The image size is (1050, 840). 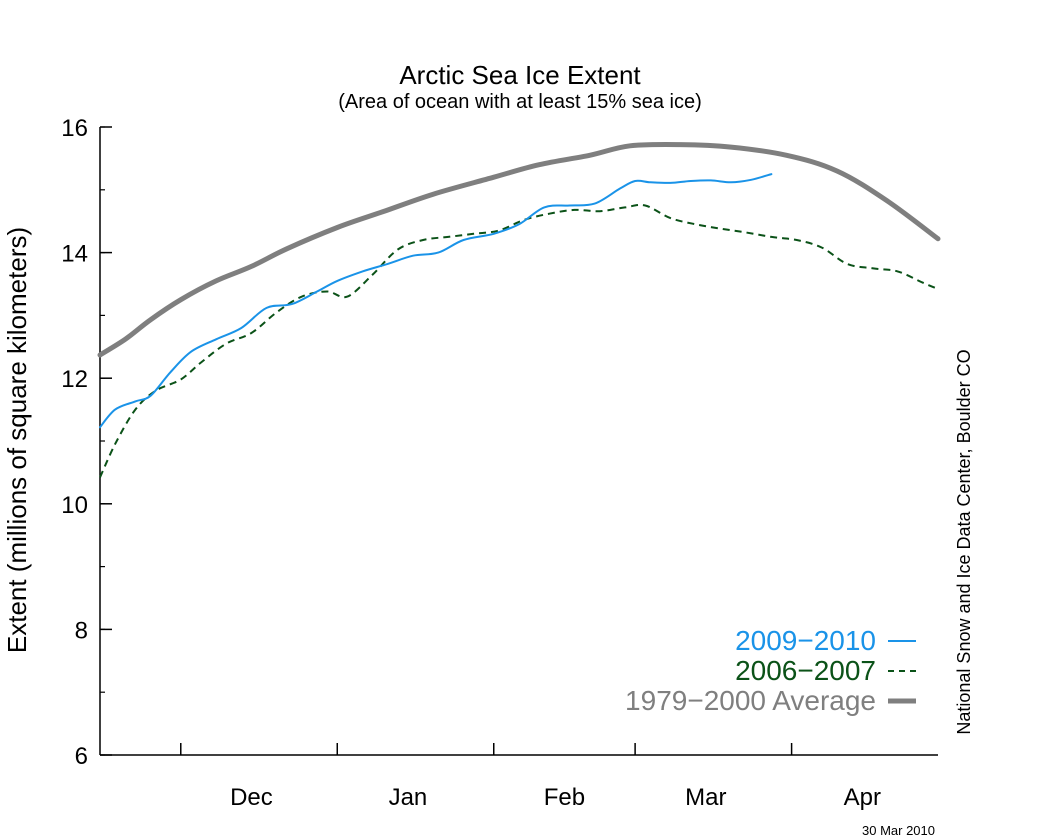 What do you see at coordinates (74, 254) in the screenshot?
I see `y-tick-label: 14` at bounding box center [74, 254].